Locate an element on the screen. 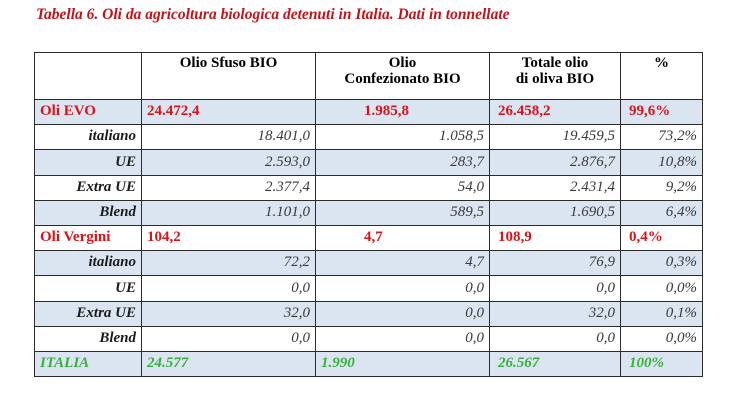 The height and width of the screenshot is (409, 740). row-value: 1.690,5 is located at coordinates (555, 212).